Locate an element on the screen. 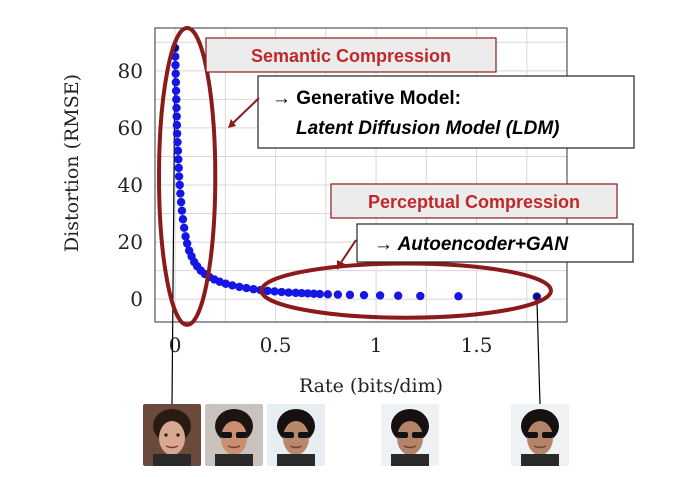  perceptual-title: Perceptual Compression is located at coordinates (474, 202).